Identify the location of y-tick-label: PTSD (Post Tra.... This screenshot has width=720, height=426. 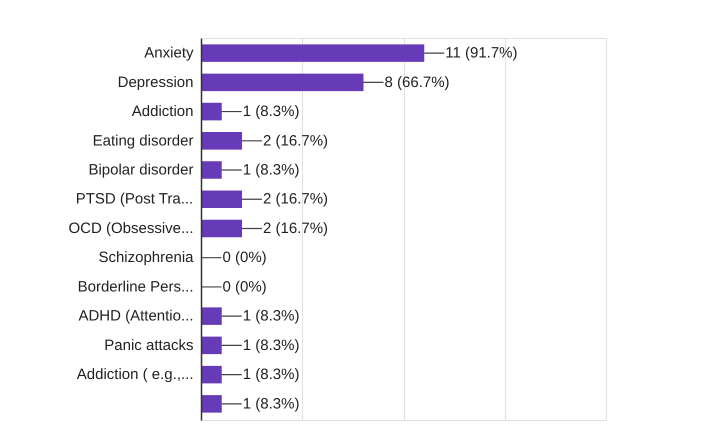
(135, 199).